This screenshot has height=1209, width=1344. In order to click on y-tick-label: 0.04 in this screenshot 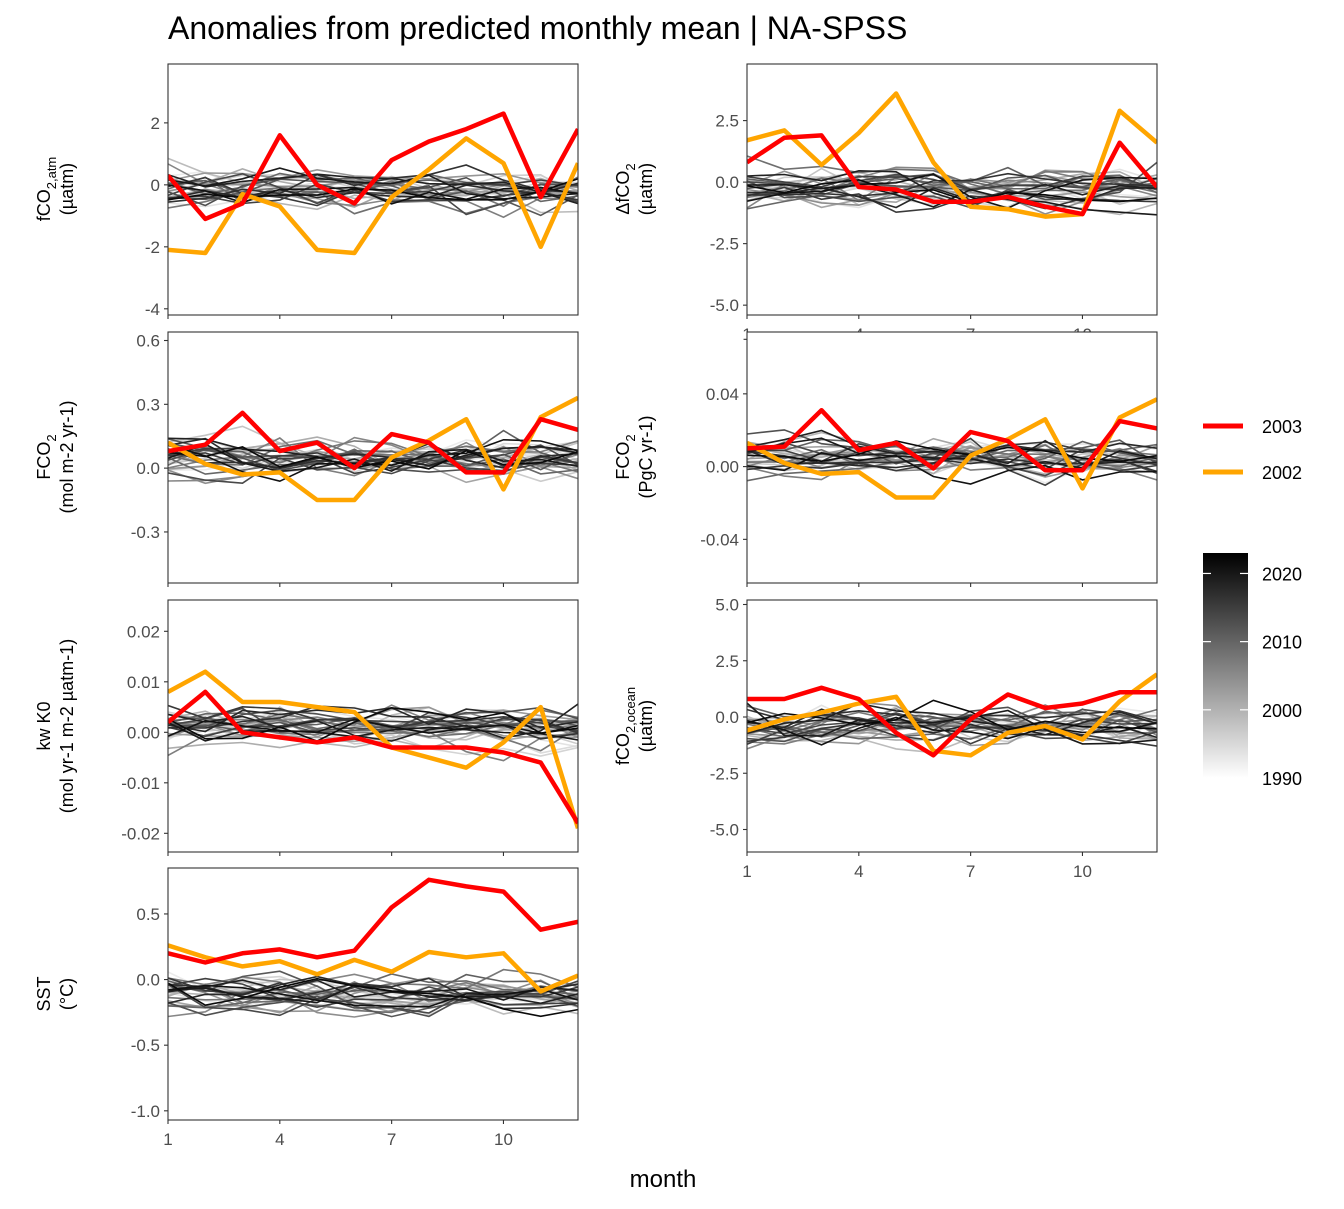, I will do `click(722, 394)`.